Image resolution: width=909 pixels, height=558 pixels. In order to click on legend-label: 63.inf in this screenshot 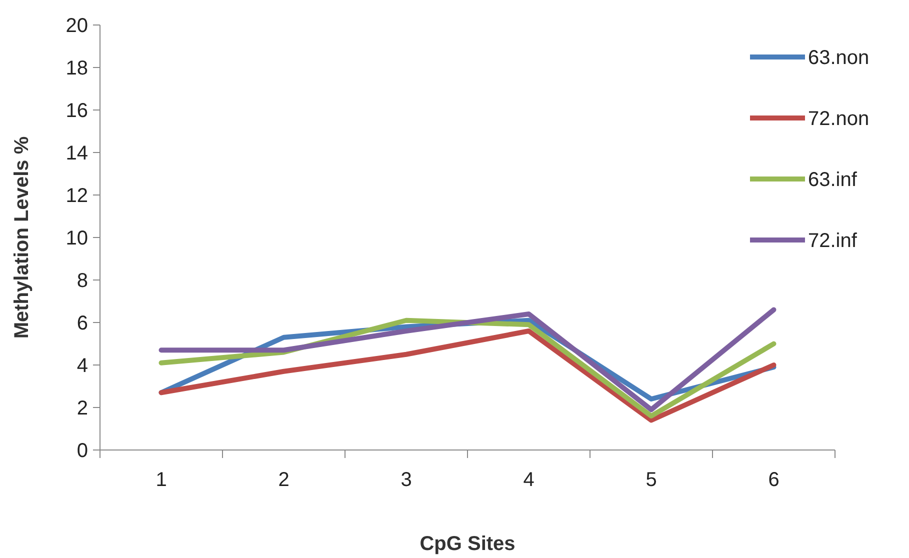, I will do `click(833, 180)`.